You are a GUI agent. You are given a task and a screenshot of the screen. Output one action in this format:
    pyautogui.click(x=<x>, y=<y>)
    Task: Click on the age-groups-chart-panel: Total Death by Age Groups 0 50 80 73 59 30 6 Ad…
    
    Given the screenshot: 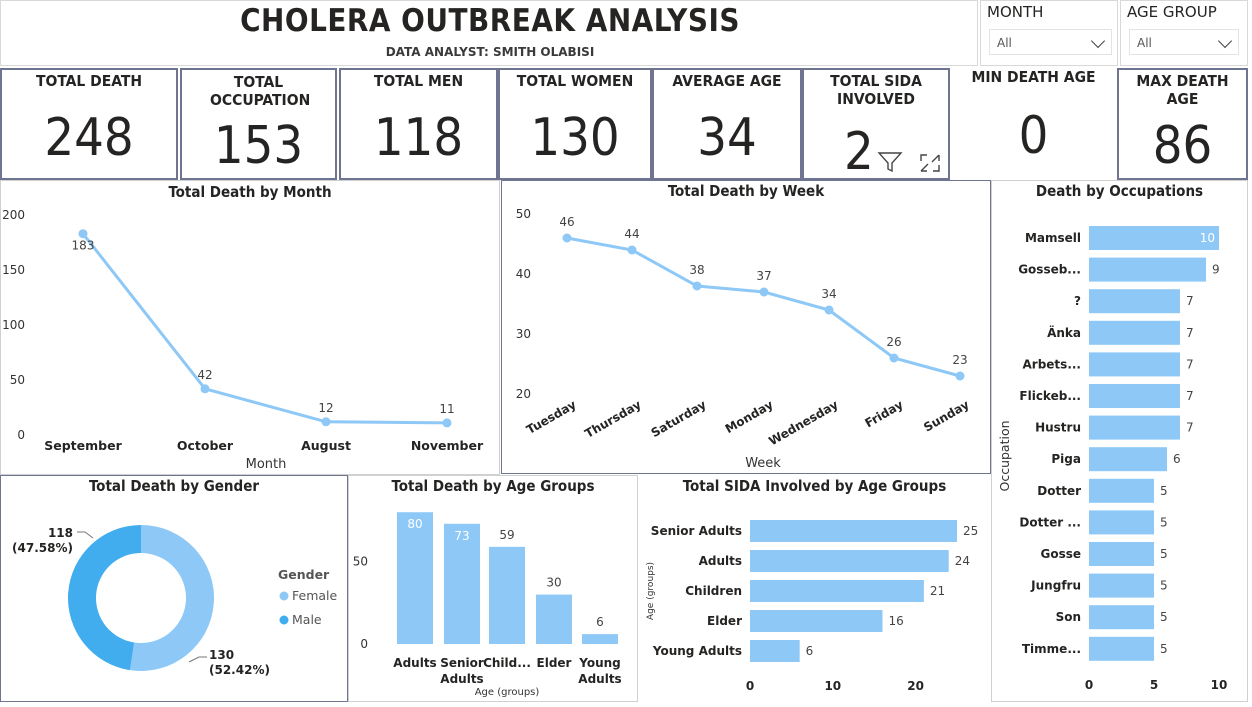 What is the action you would take?
    pyautogui.click(x=493, y=588)
    